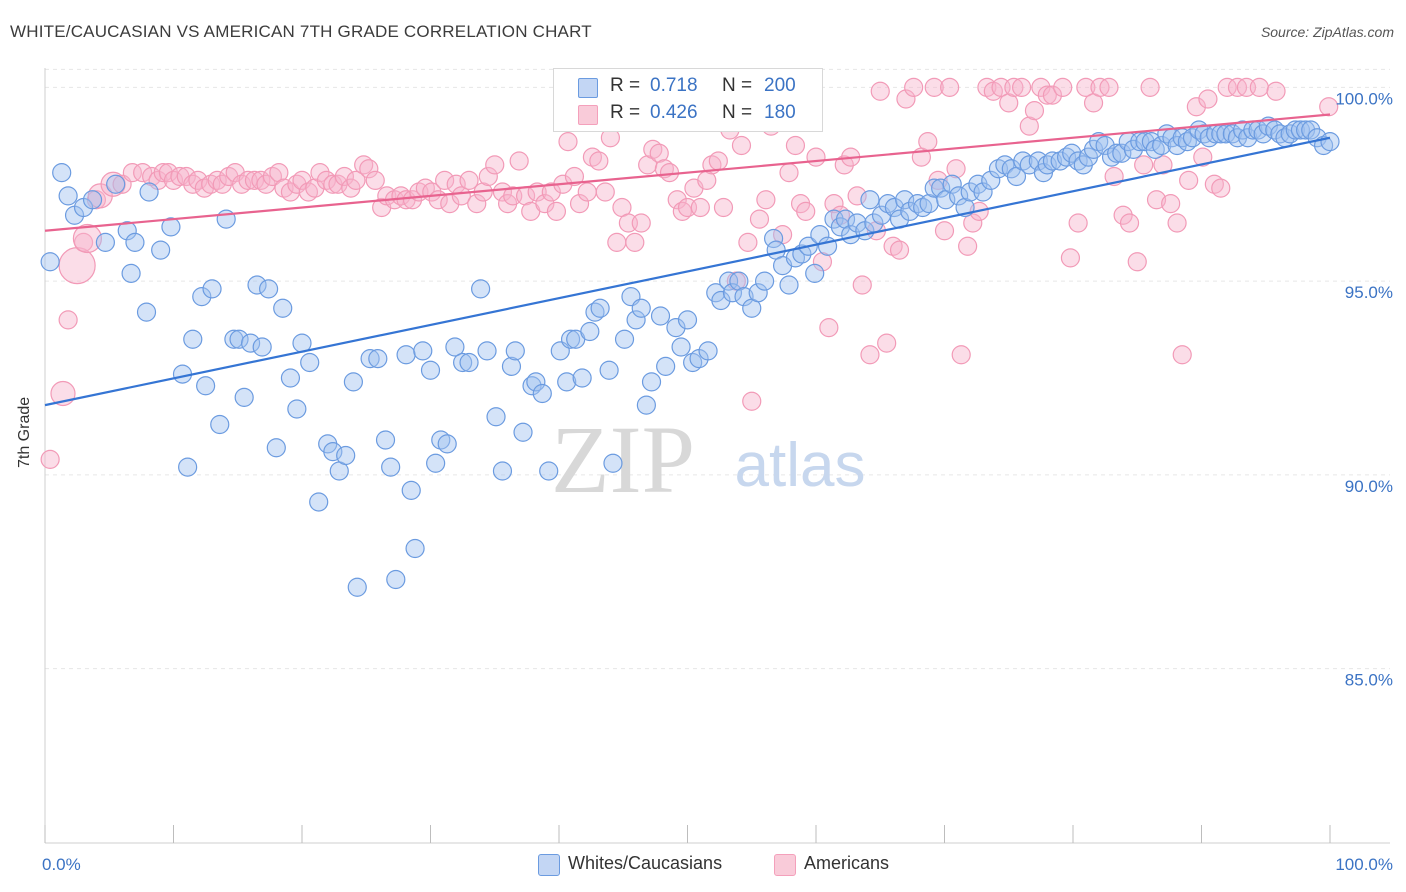 The height and width of the screenshot is (892, 1406). Describe the element at coordinates (1364, 389) in the screenshot. I see `y-tick-labels: 85.0% 90.0% 95.0% 100.0%` at that location.